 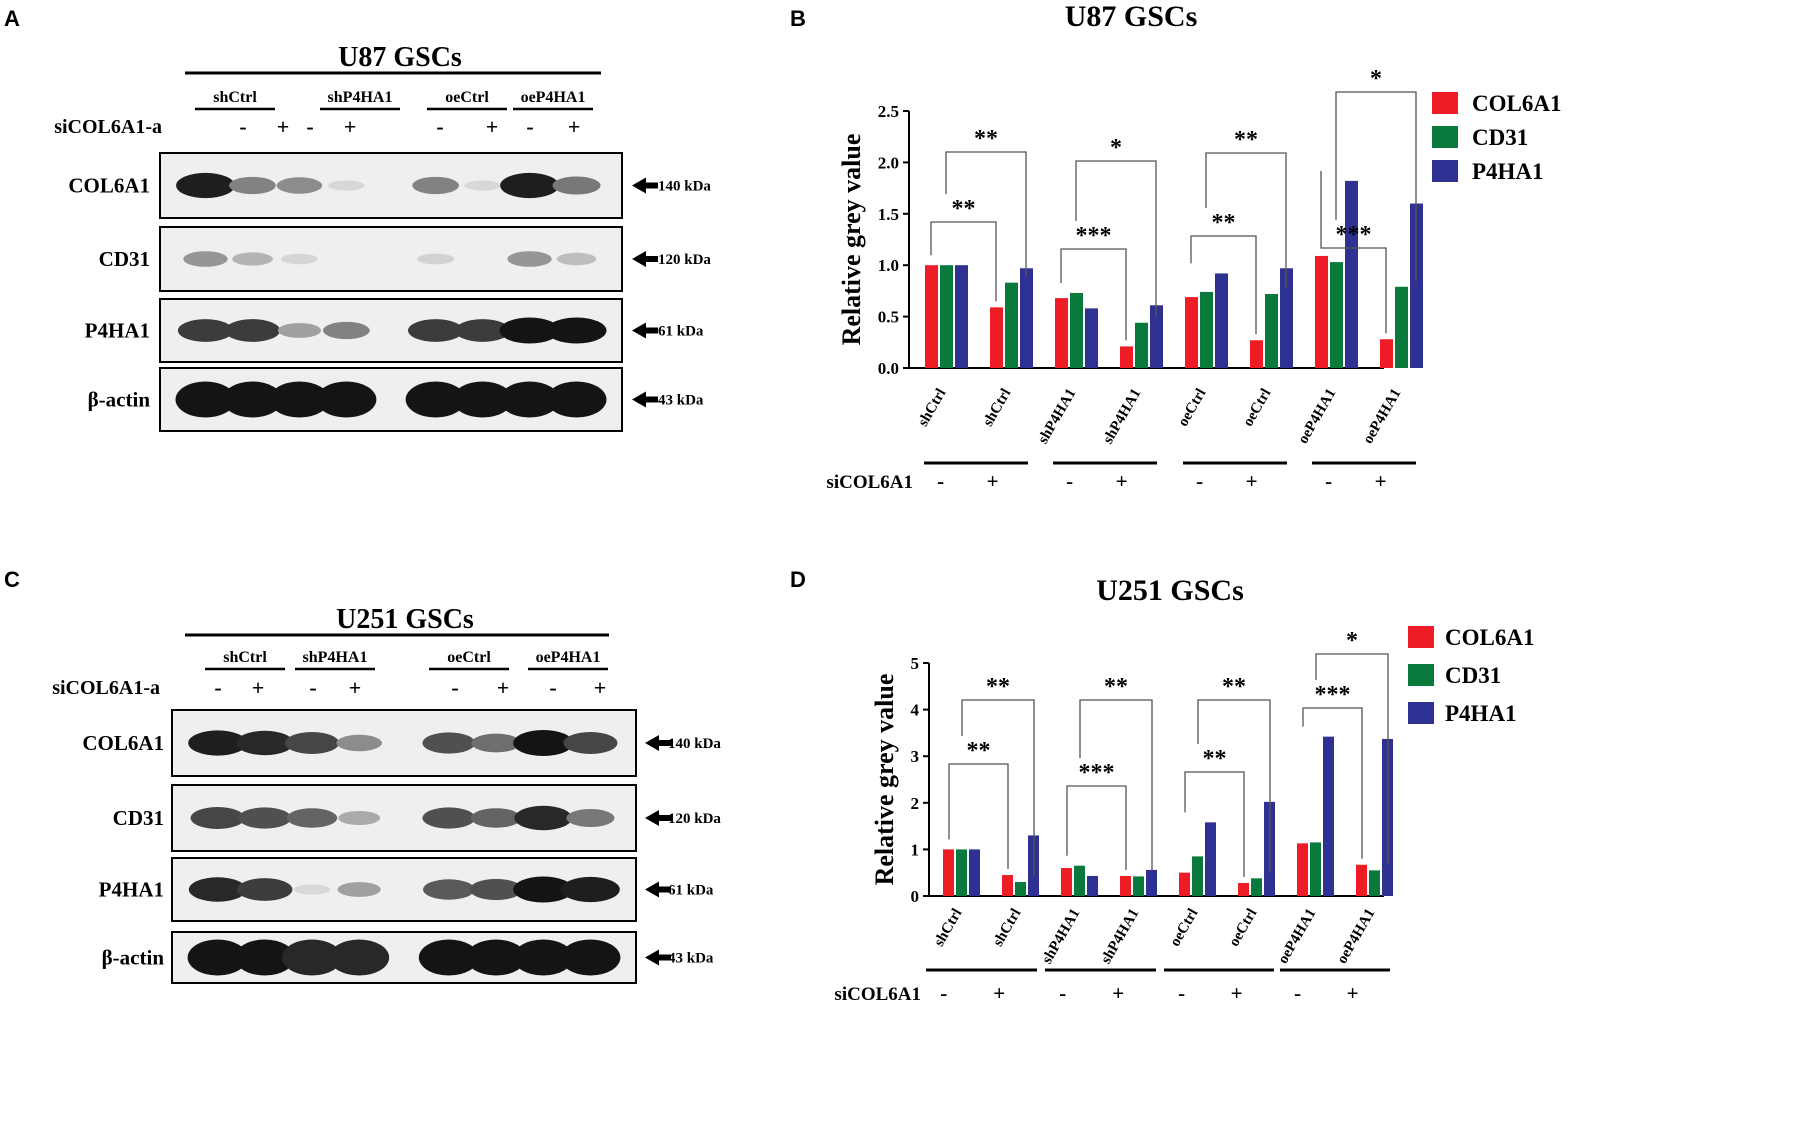 I want to click on protein-label: CD31, so click(x=124, y=259).